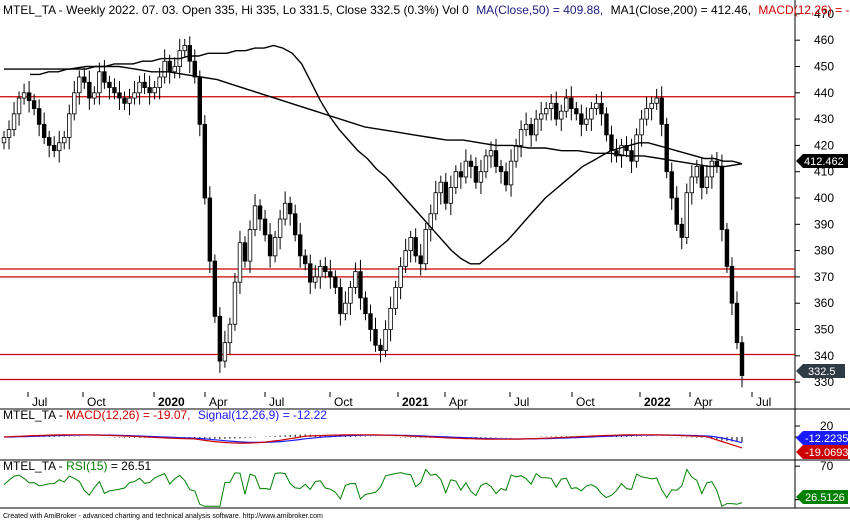 This screenshot has width=850, height=520. What do you see at coordinates (262, 415) in the screenshot?
I see `macd-title-signal: Signal(12,26,9) = -12.22` at bounding box center [262, 415].